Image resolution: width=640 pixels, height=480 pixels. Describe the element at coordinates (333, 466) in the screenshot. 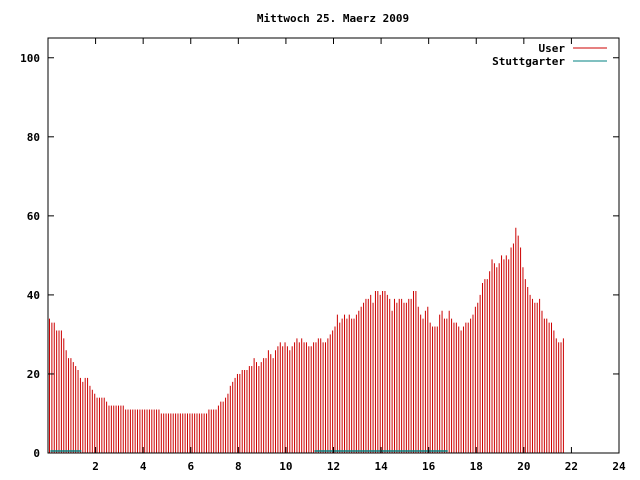

I see `x-tick-label: 12` at that location.